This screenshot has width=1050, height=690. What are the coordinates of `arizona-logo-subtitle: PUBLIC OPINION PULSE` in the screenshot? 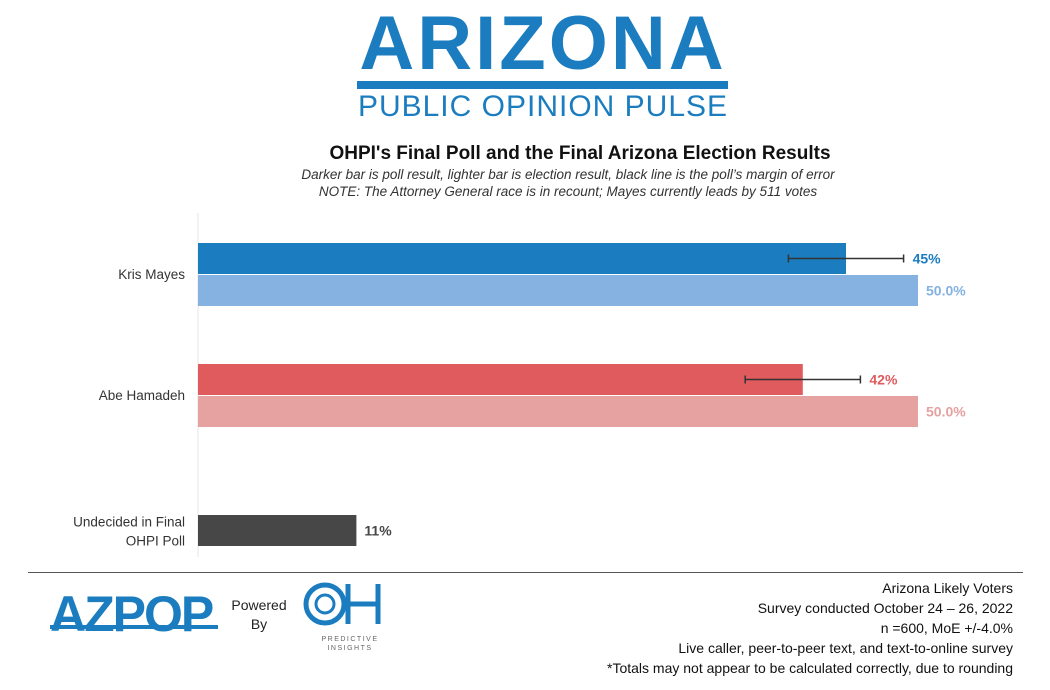 It's located at (543, 106).